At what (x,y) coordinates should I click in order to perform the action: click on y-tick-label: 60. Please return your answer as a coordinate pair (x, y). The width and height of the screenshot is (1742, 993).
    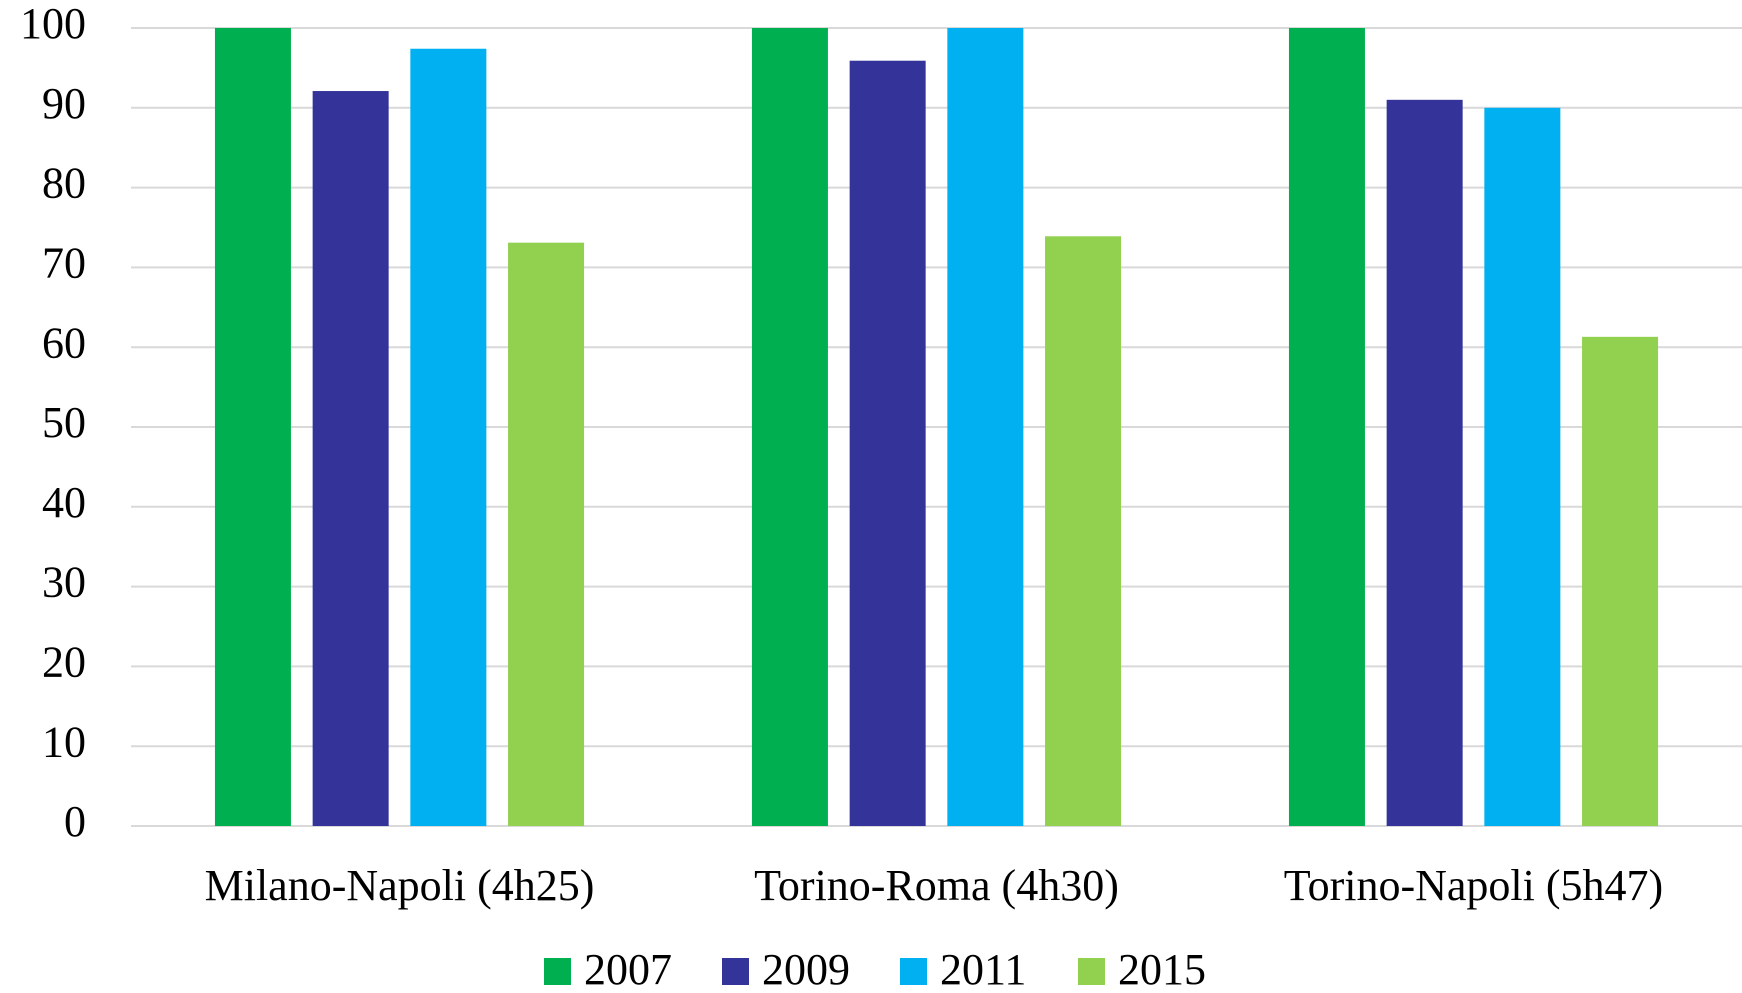
    Looking at the image, I should click on (64, 342).